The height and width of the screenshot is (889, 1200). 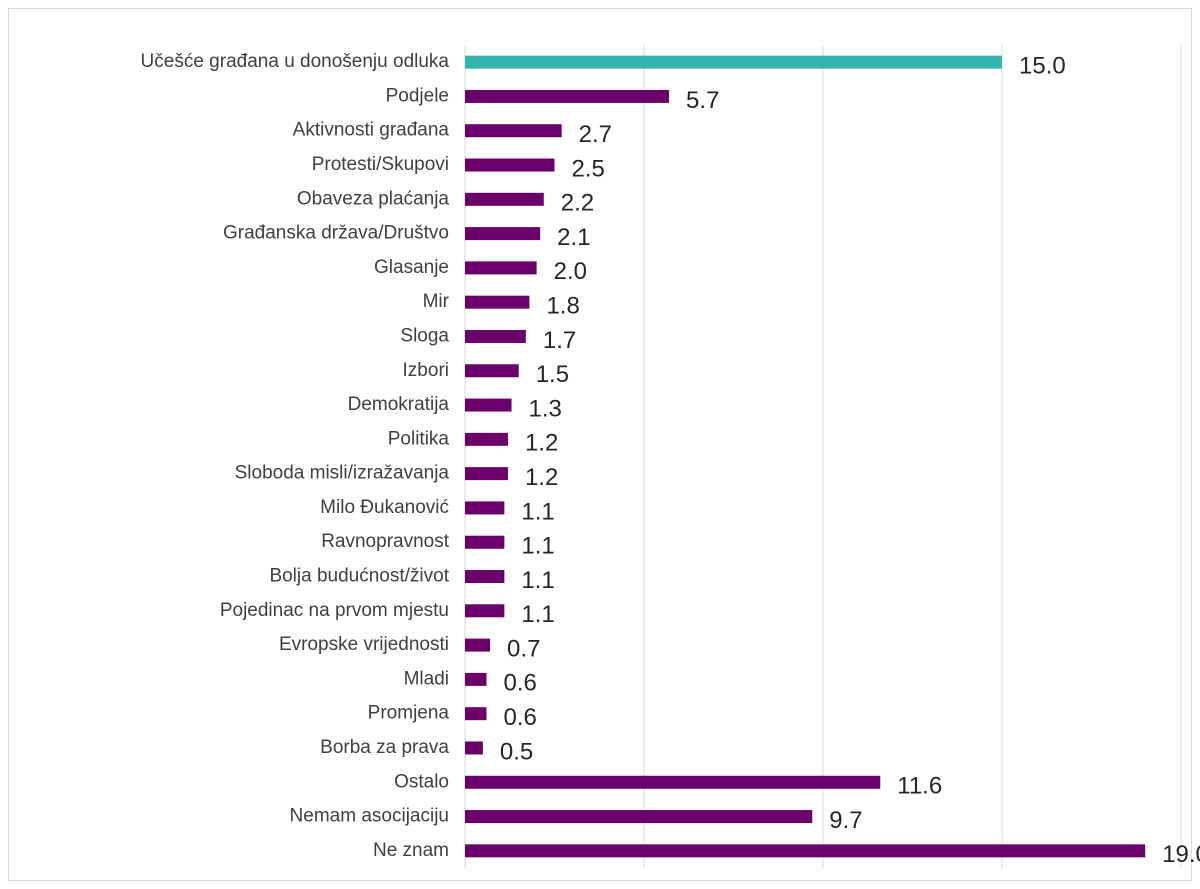 What do you see at coordinates (334, 610) in the screenshot?
I see `y-tick-label: Pojedinac na prvom mjestu` at bounding box center [334, 610].